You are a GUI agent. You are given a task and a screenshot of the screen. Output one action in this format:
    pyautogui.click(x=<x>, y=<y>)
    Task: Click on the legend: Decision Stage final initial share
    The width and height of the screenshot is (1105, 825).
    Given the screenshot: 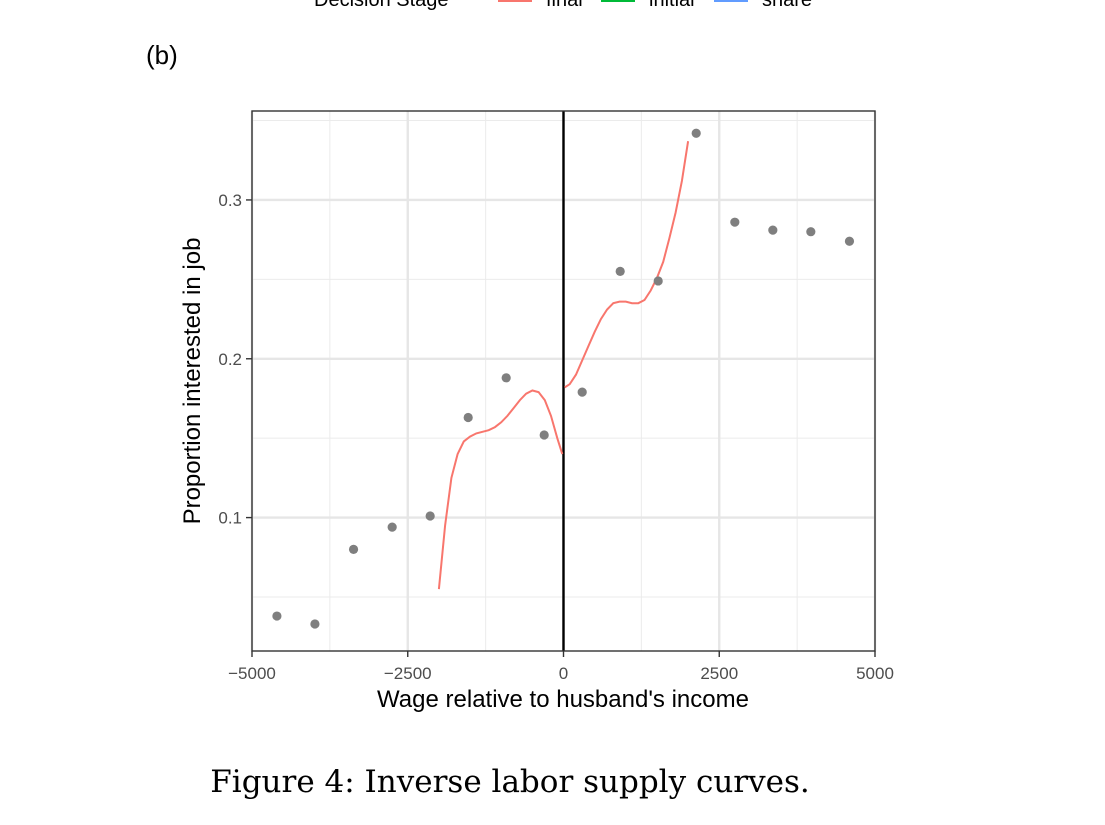 What is the action you would take?
    pyautogui.click(x=552, y=7)
    